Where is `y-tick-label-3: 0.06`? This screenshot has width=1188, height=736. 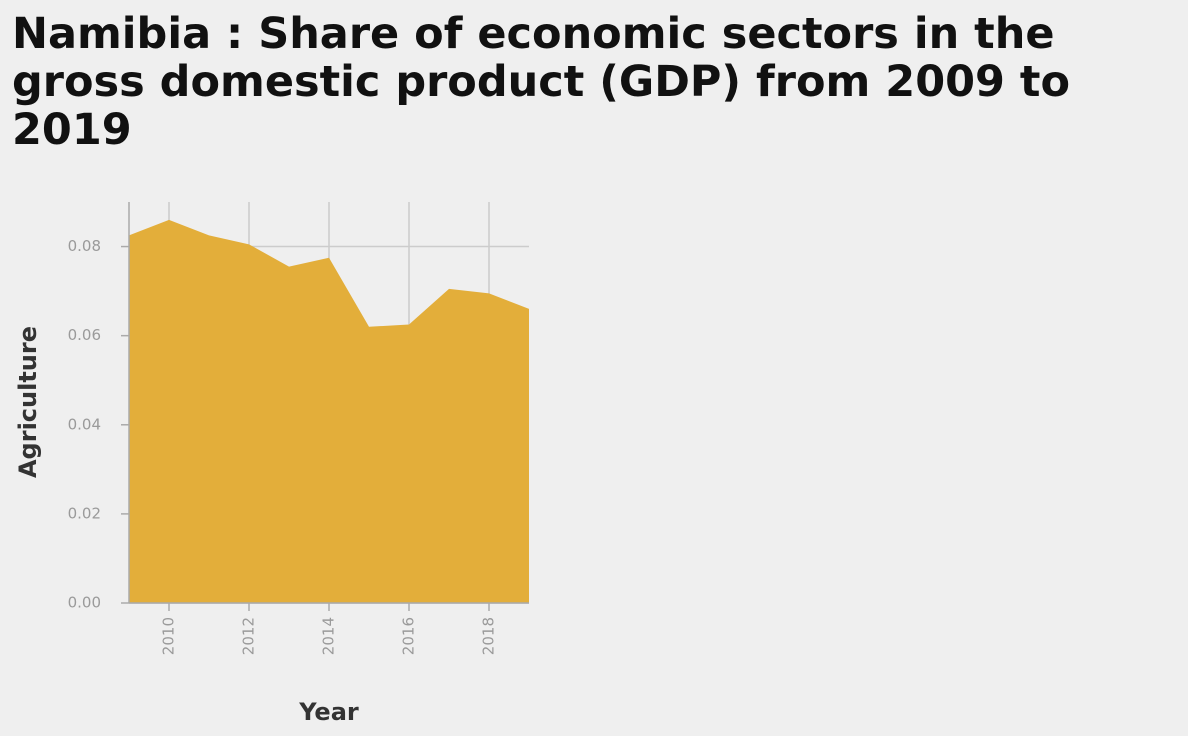
y-tick-label-3: 0.06 is located at coordinates (84, 335).